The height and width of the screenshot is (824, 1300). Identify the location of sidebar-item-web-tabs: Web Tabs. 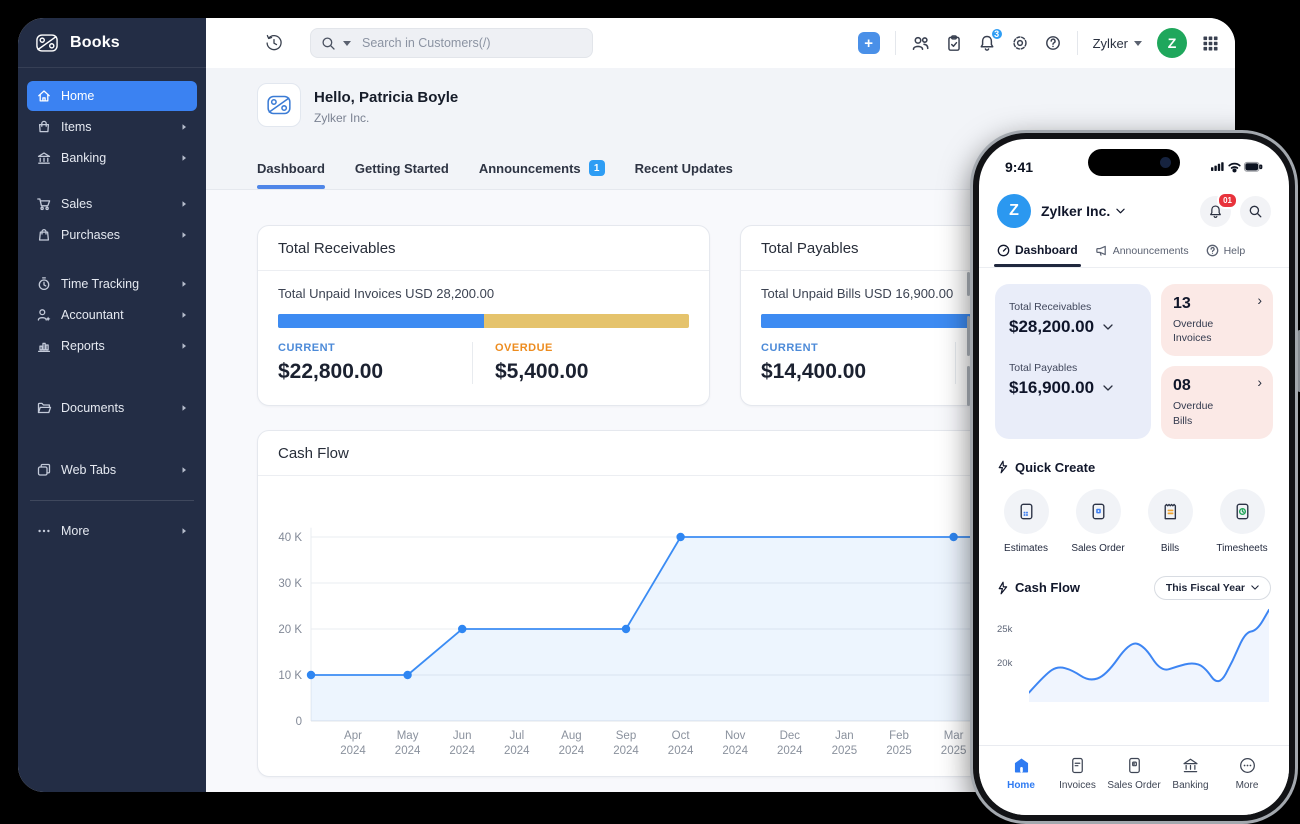
(112, 470).